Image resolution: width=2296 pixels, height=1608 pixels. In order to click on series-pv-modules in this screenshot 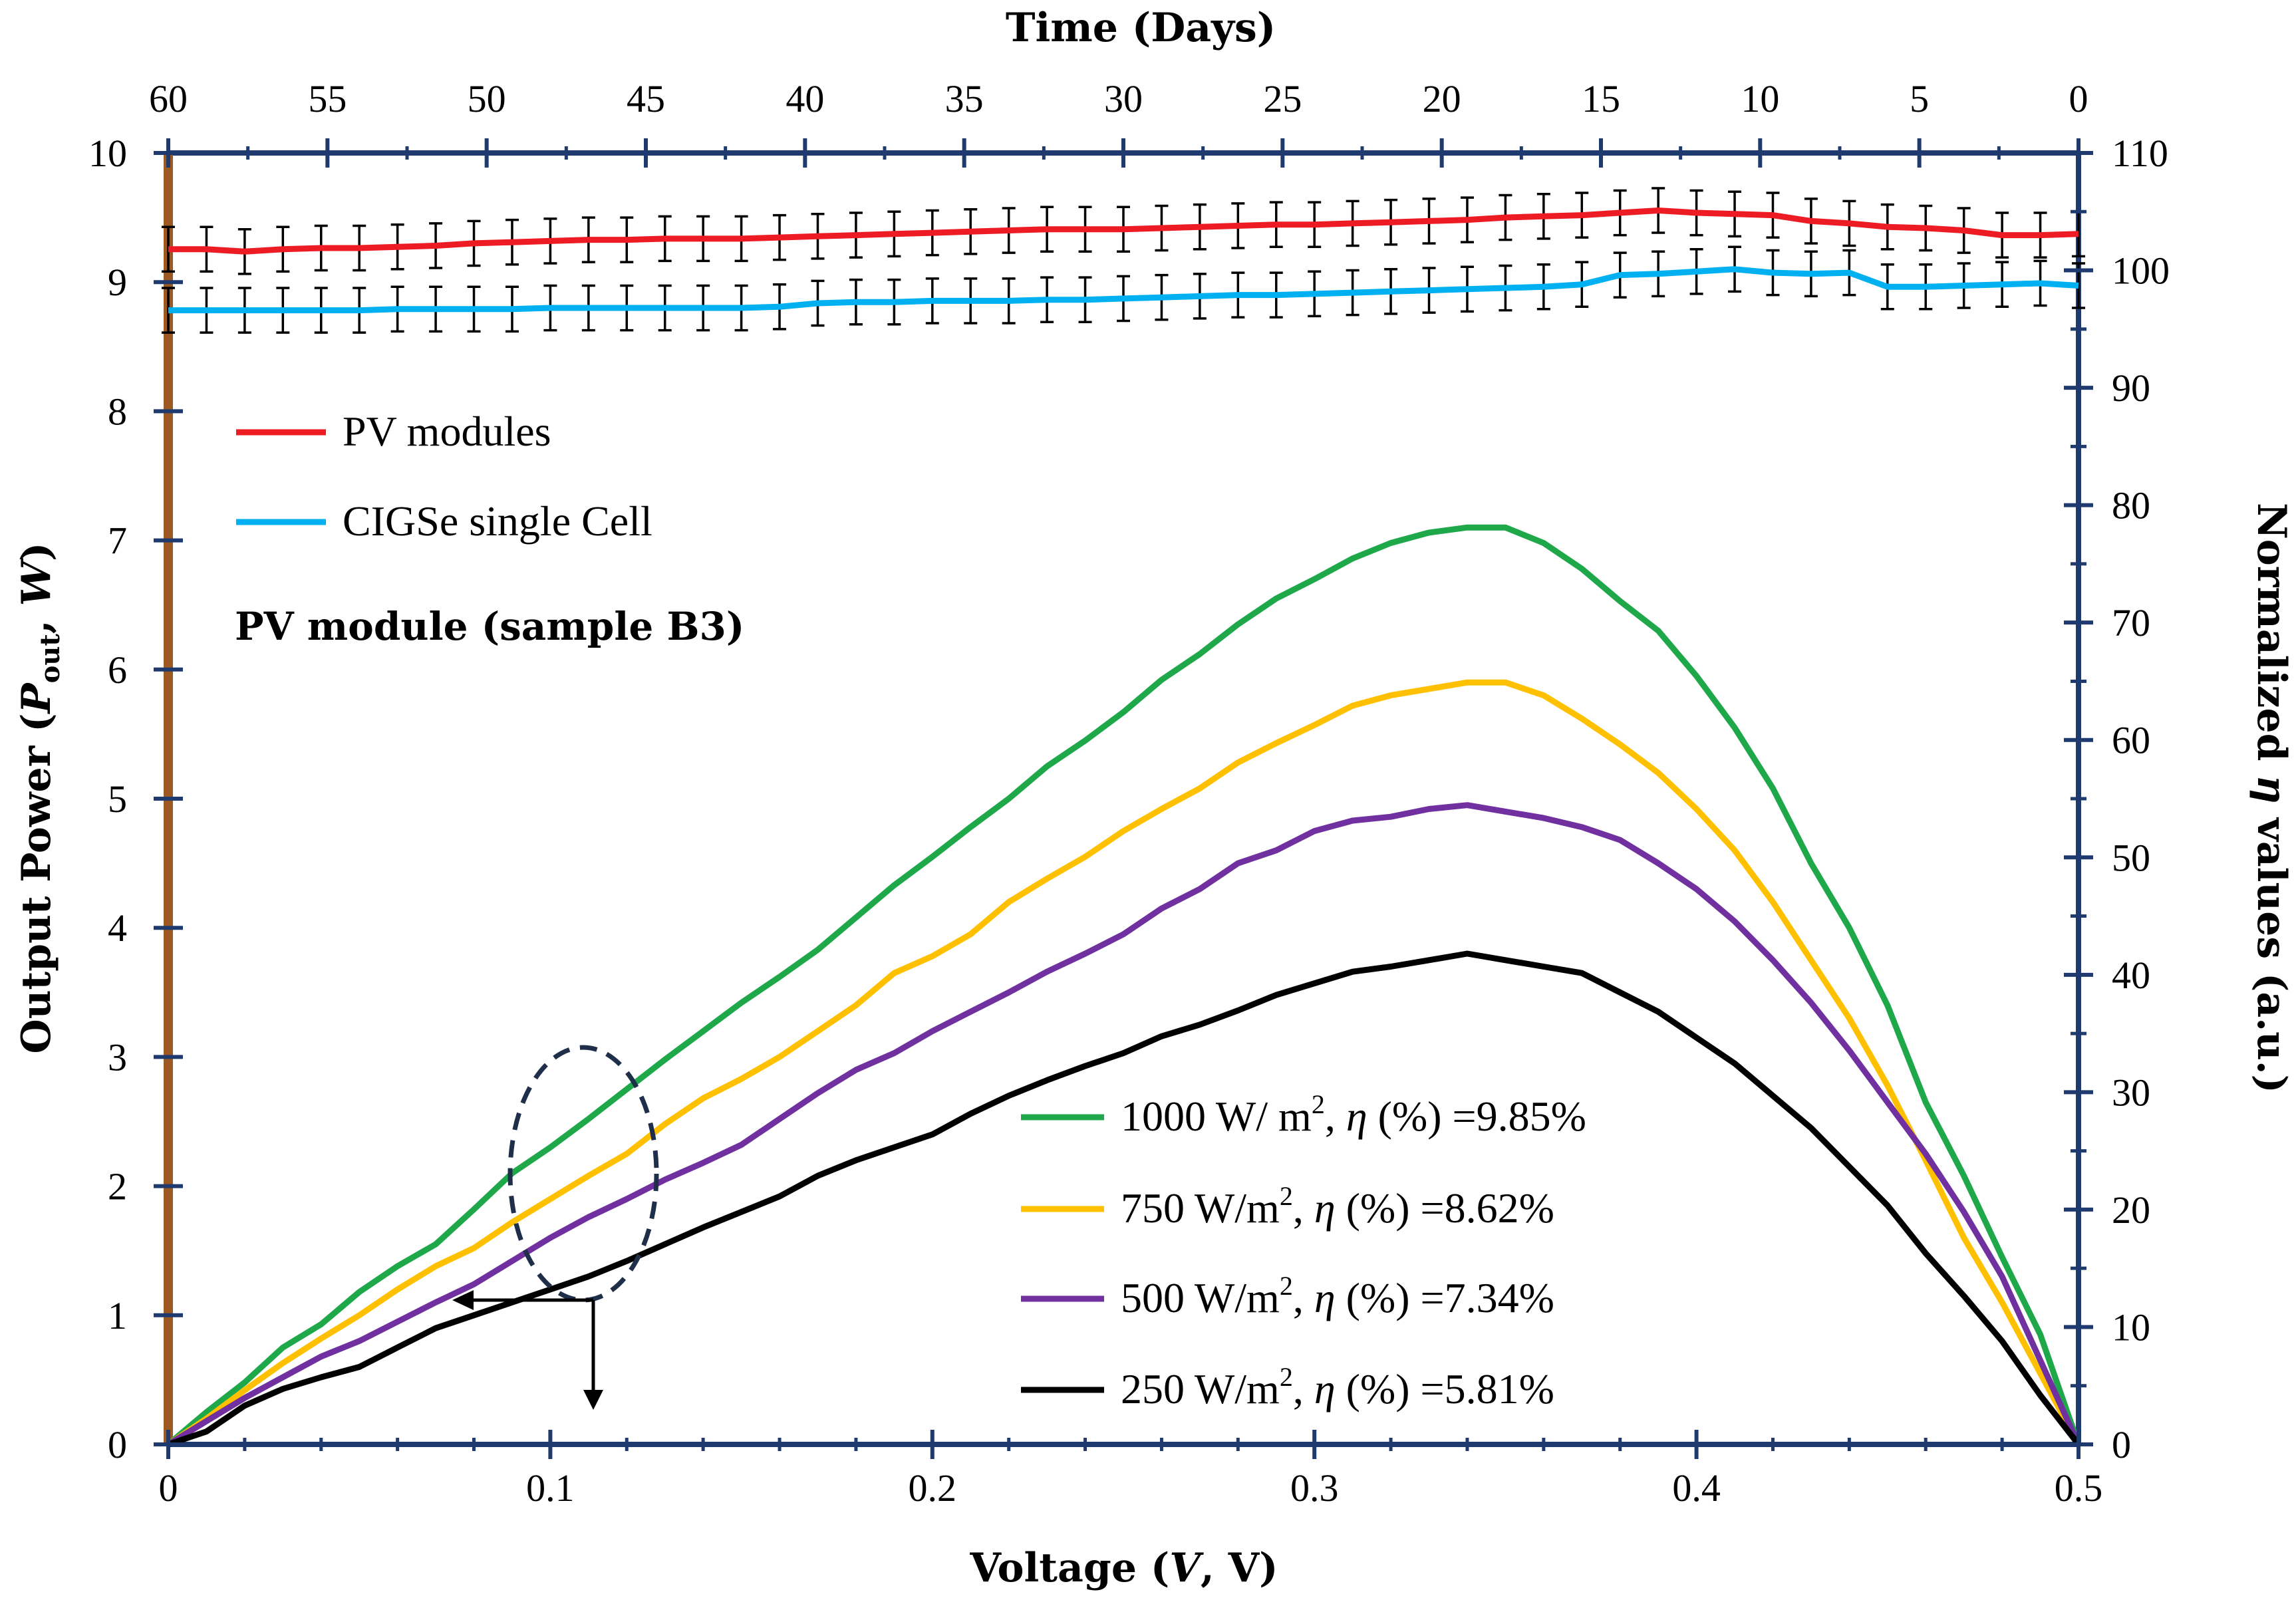, I will do `click(1123, 231)`.